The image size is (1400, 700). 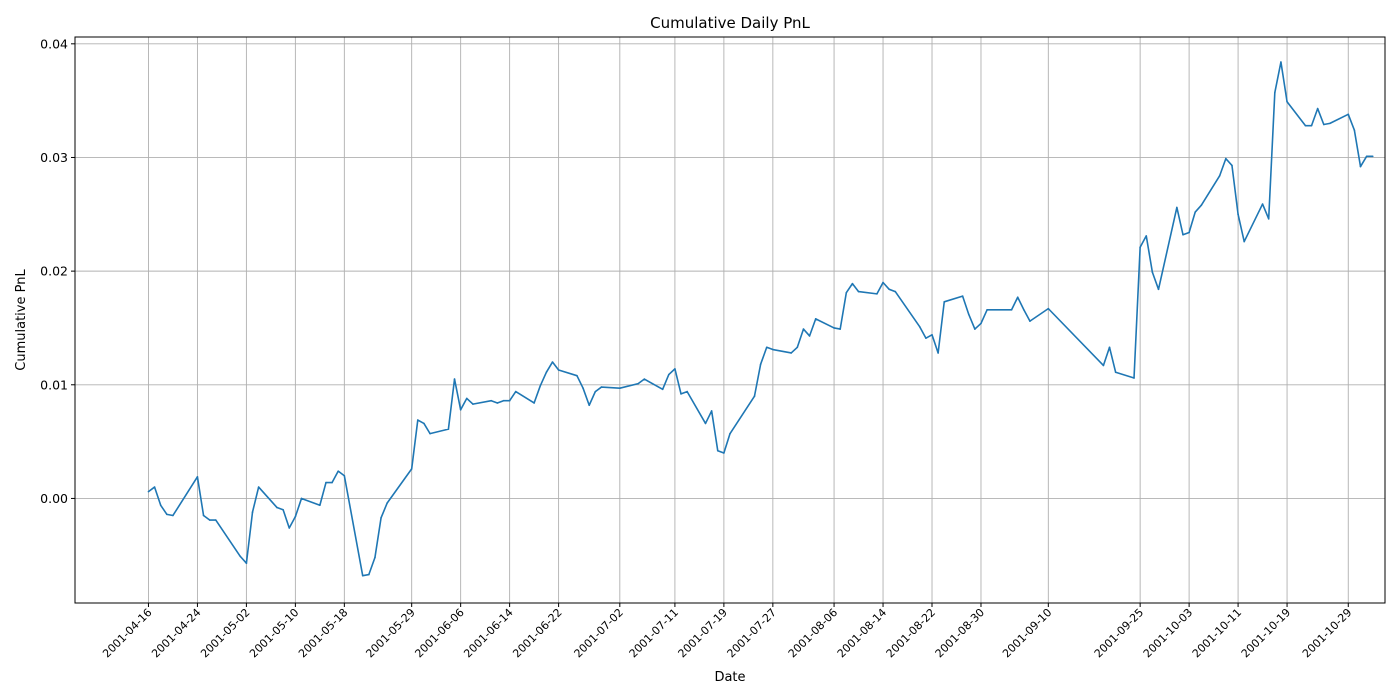 I want to click on x-axis-label: Date, so click(x=729, y=677).